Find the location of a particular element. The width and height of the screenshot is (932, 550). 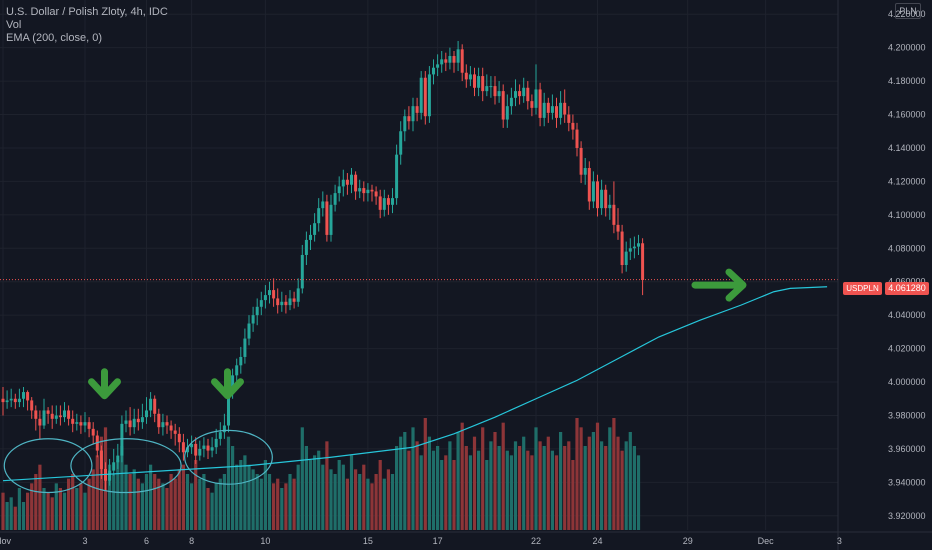

x-tick-label: 15 is located at coordinates (368, 541).